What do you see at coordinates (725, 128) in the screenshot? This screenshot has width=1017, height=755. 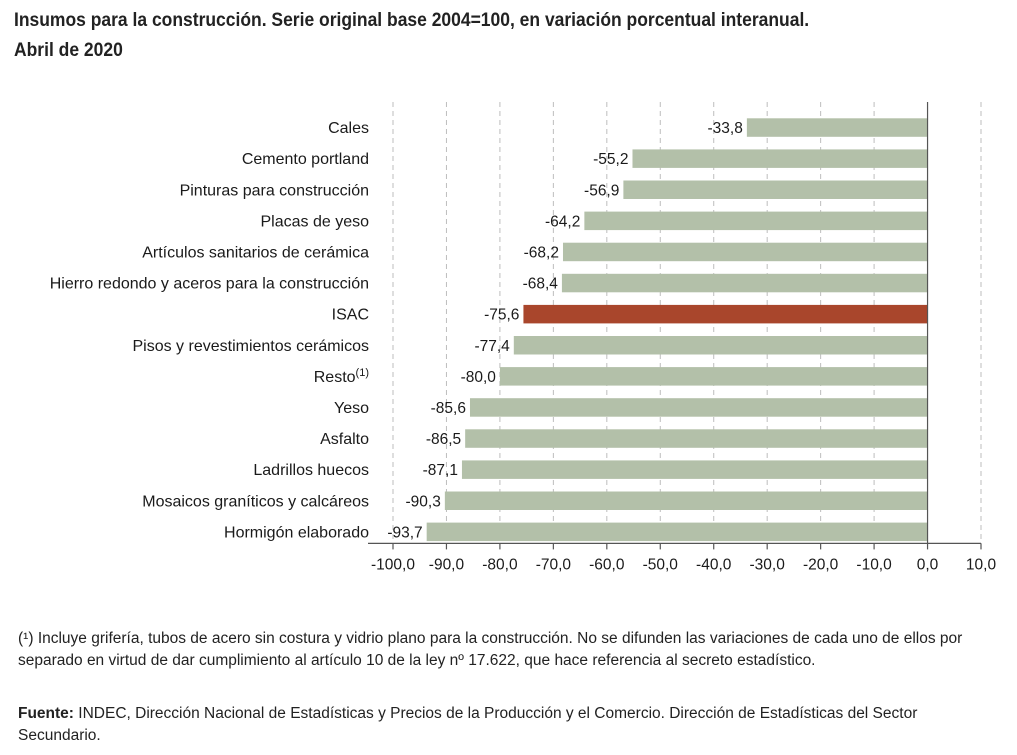 I see `bar-value-label: -33,8` at bounding box center [725, 128].